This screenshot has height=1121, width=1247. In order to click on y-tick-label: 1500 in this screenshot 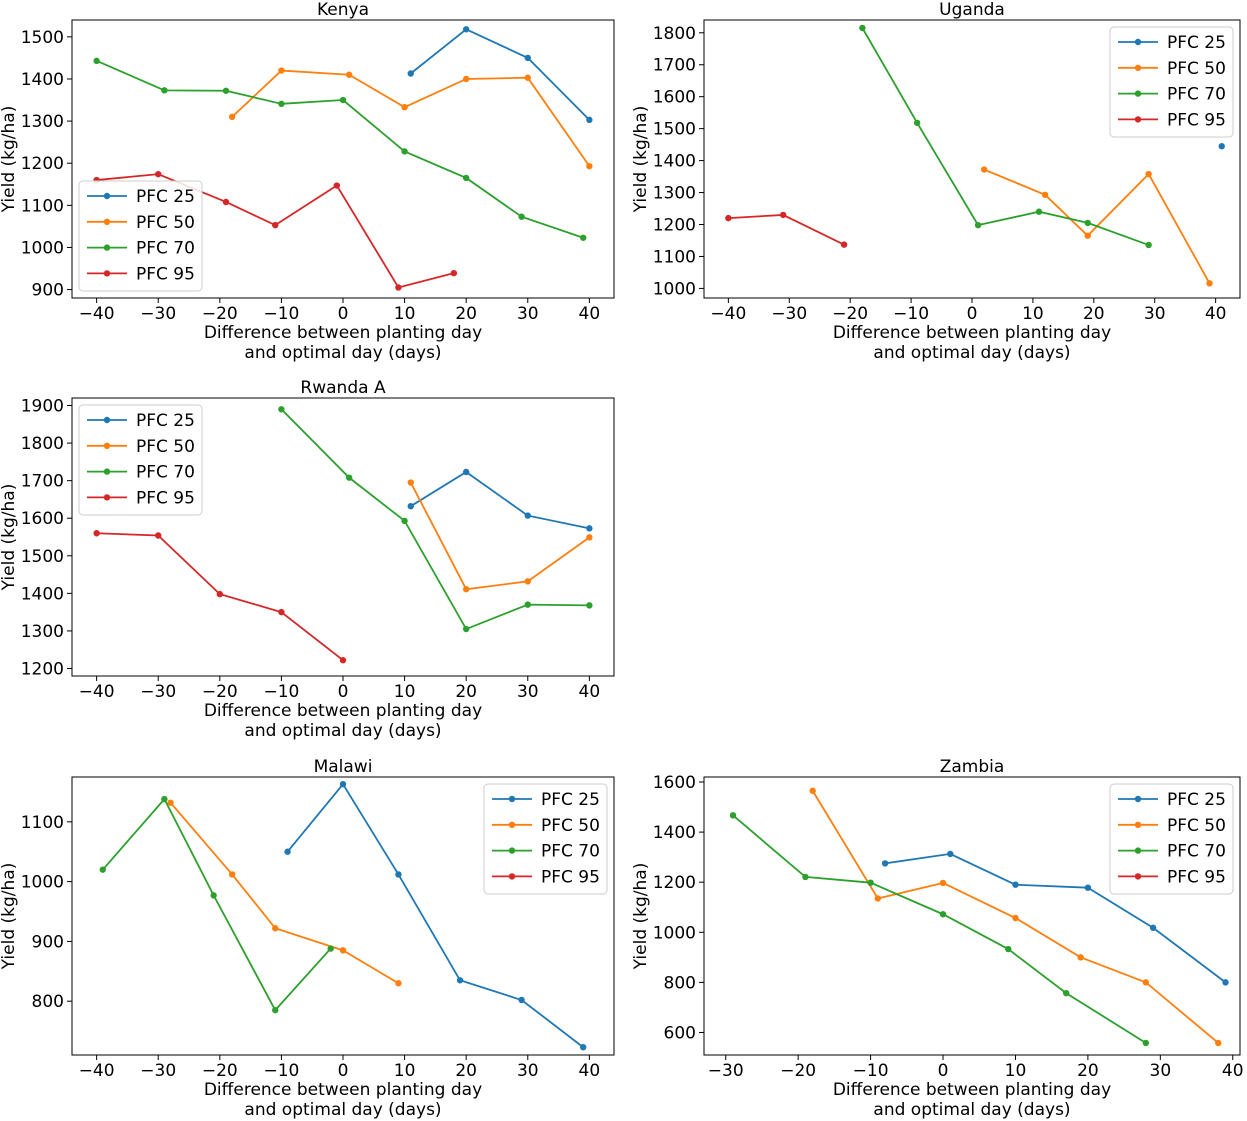, I will do `click(674, 130)`.